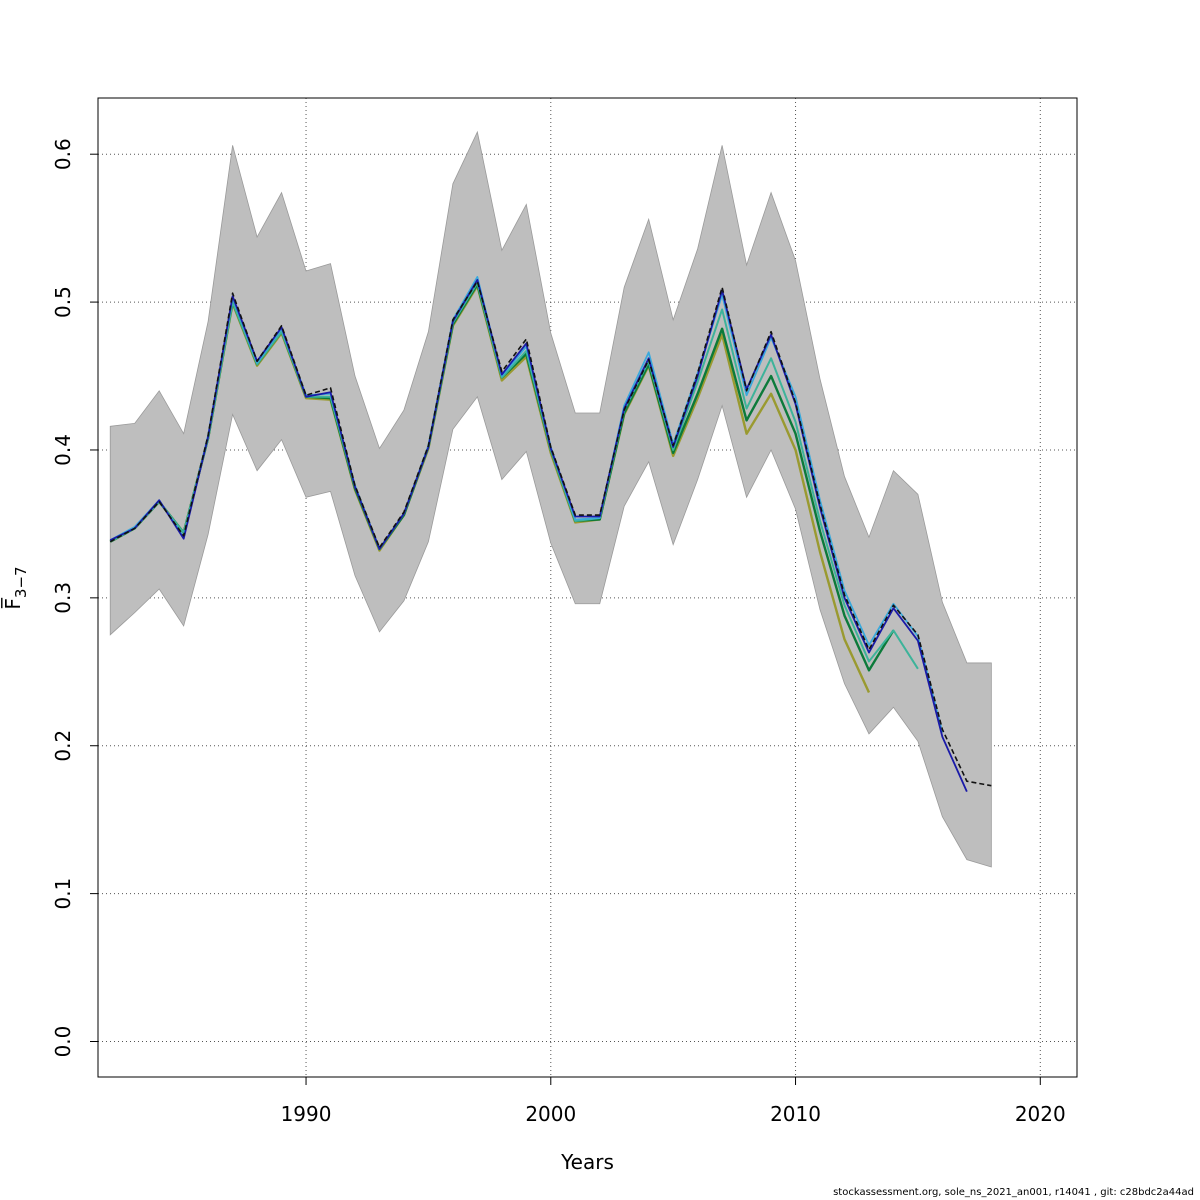 The width and height of the screenshot is (1200, 1200). Describe the element at coordinates (550, 1114) in the screenshot. I see `x-tick-label-2000: 2000` at that location.